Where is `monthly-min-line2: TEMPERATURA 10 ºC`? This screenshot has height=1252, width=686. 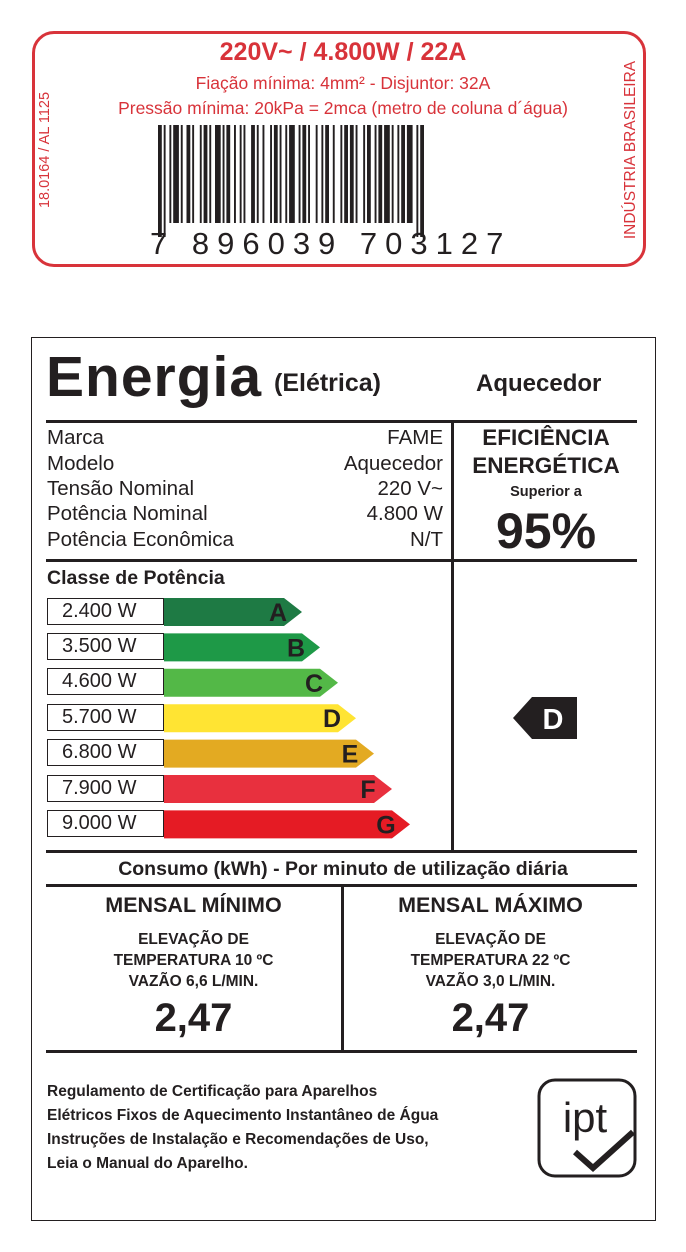 monthly-min-line2: TEMPERATURA 10 ºC is located at coordinates (193, 960).